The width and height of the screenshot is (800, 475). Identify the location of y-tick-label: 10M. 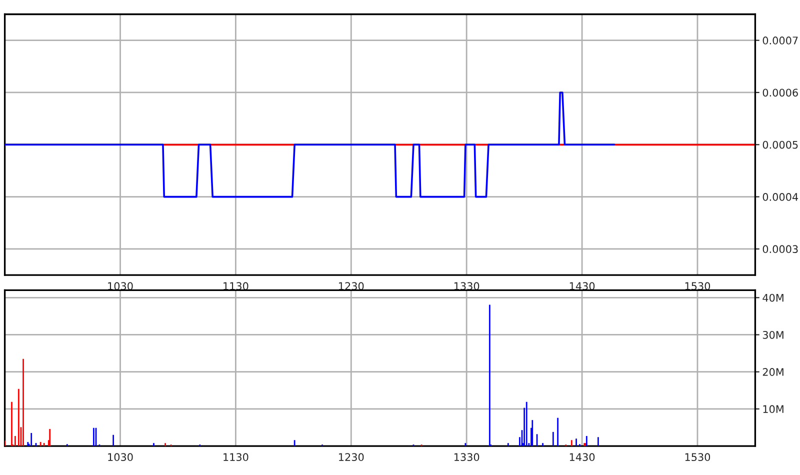
(773, 409).